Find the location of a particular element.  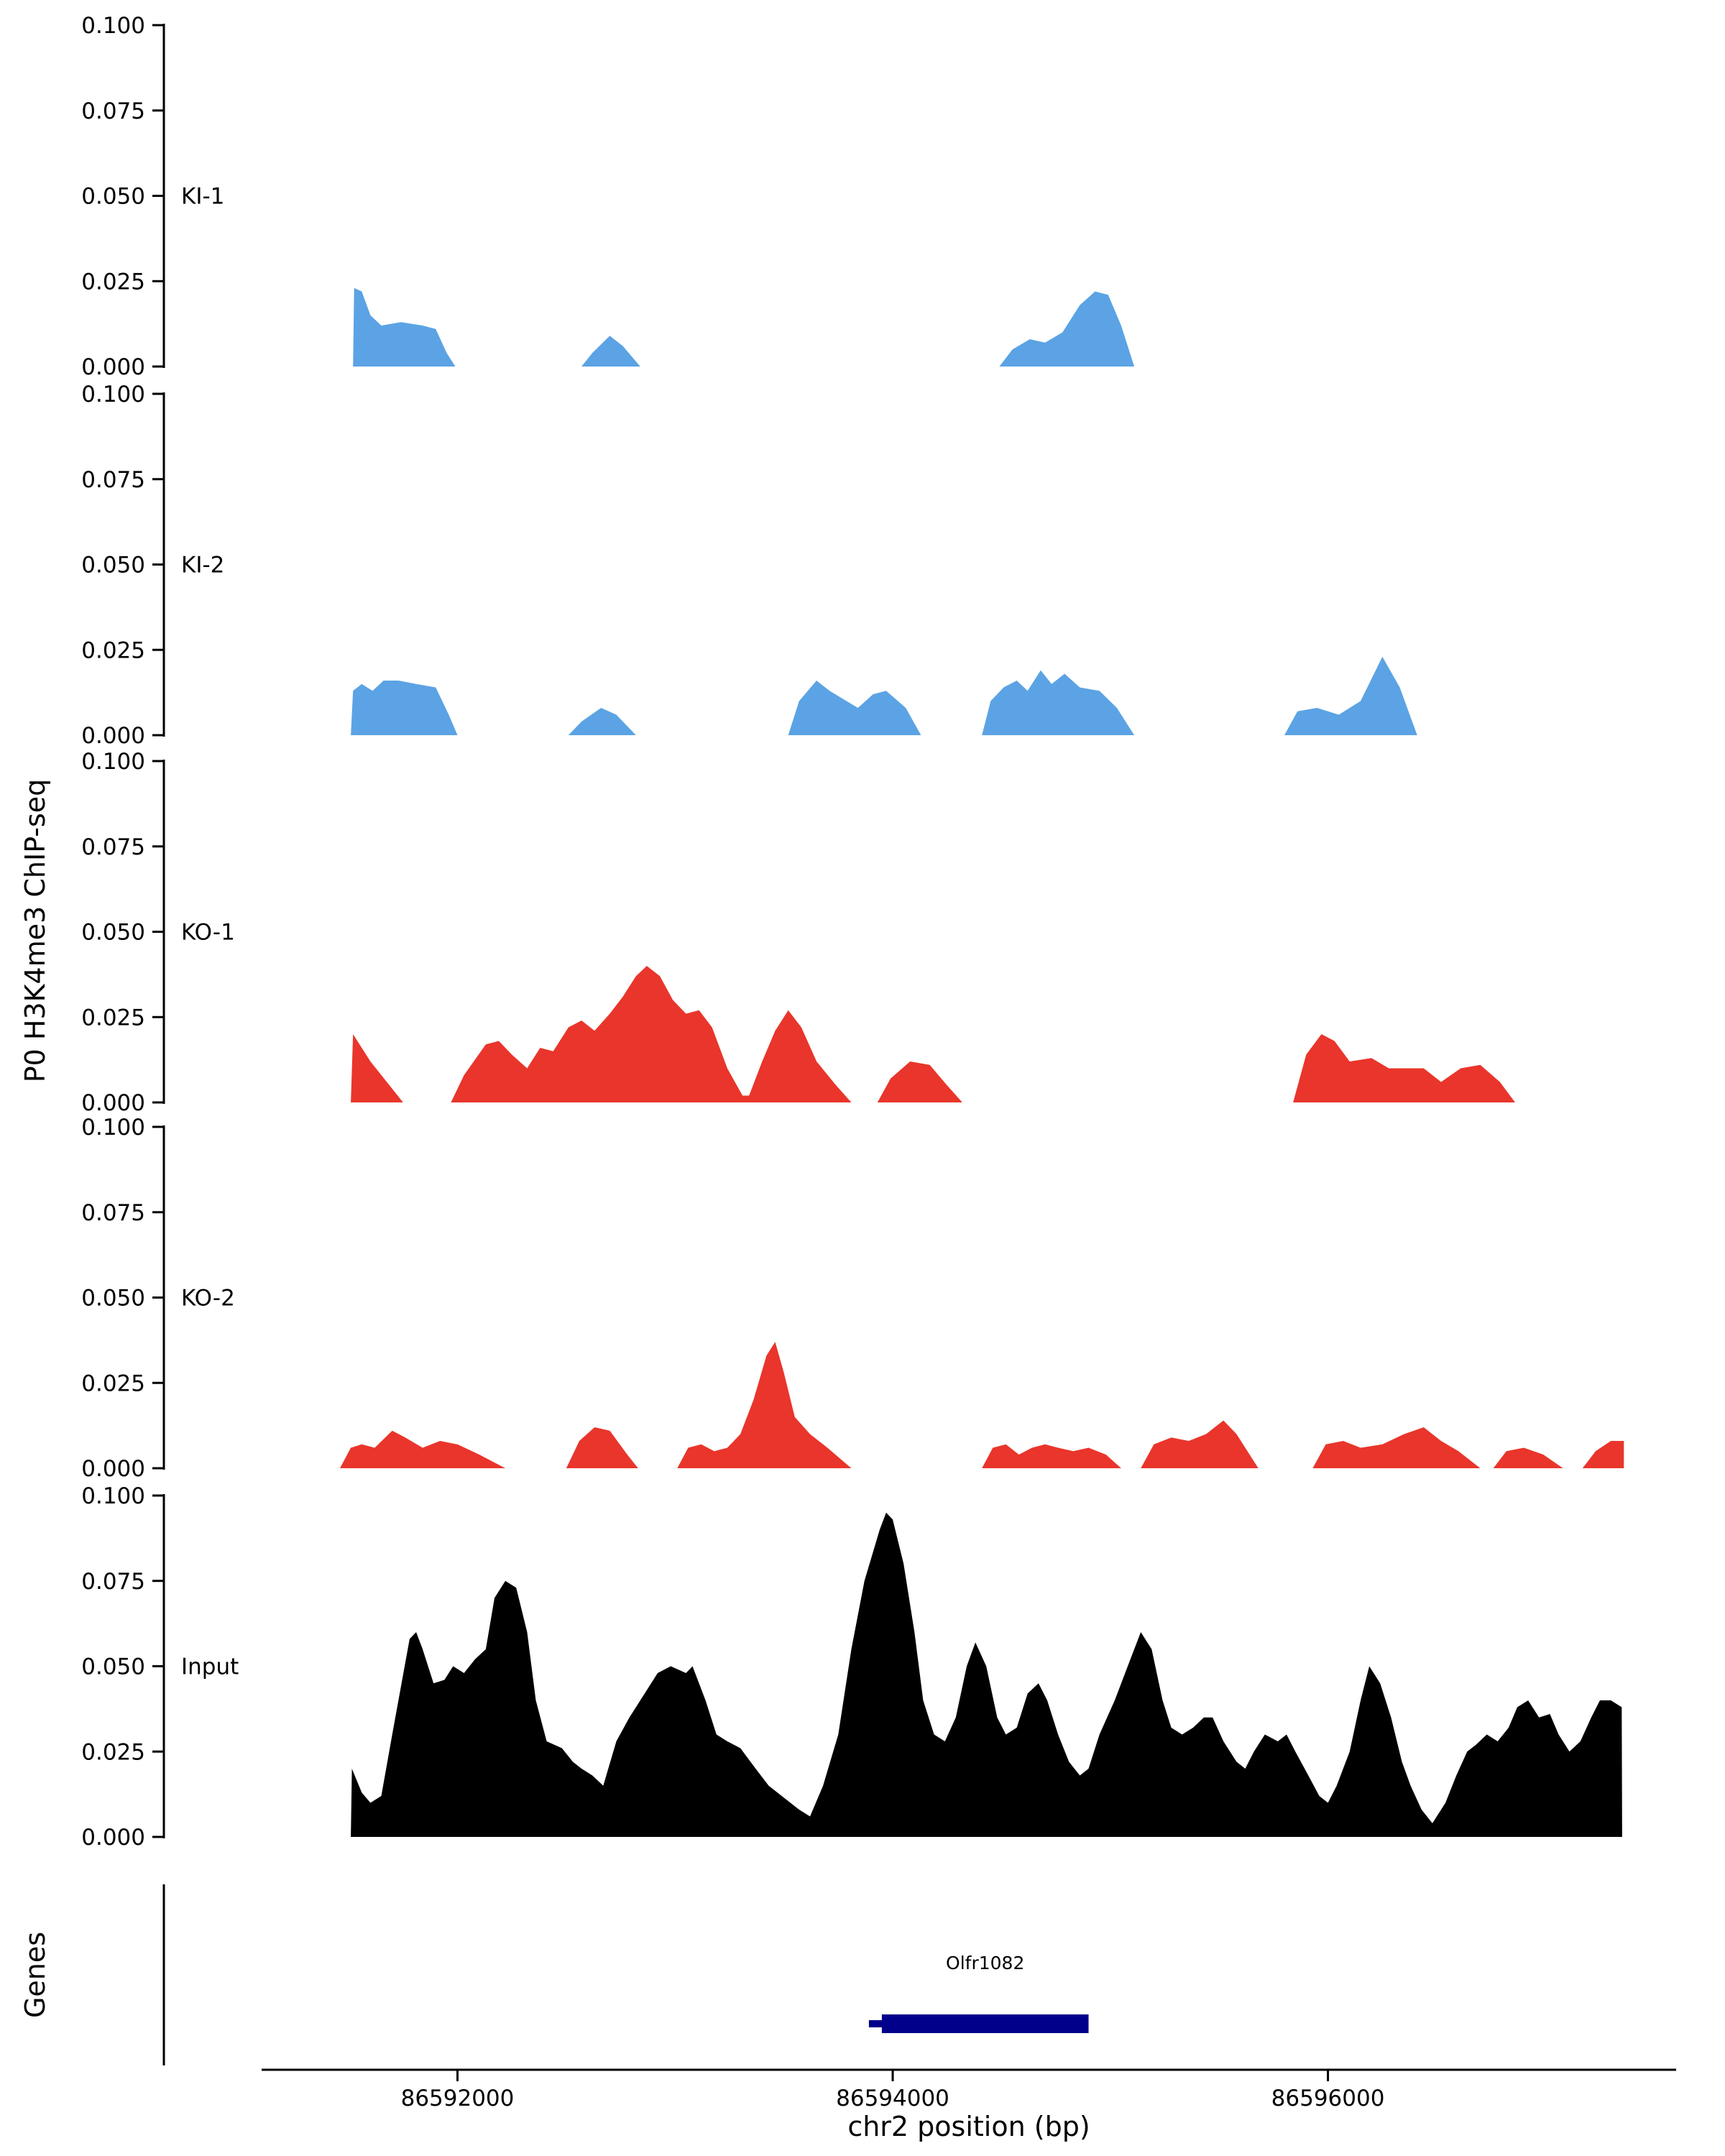

track-label-KO-2: KO-2 is located at coordinates (208, 1299).